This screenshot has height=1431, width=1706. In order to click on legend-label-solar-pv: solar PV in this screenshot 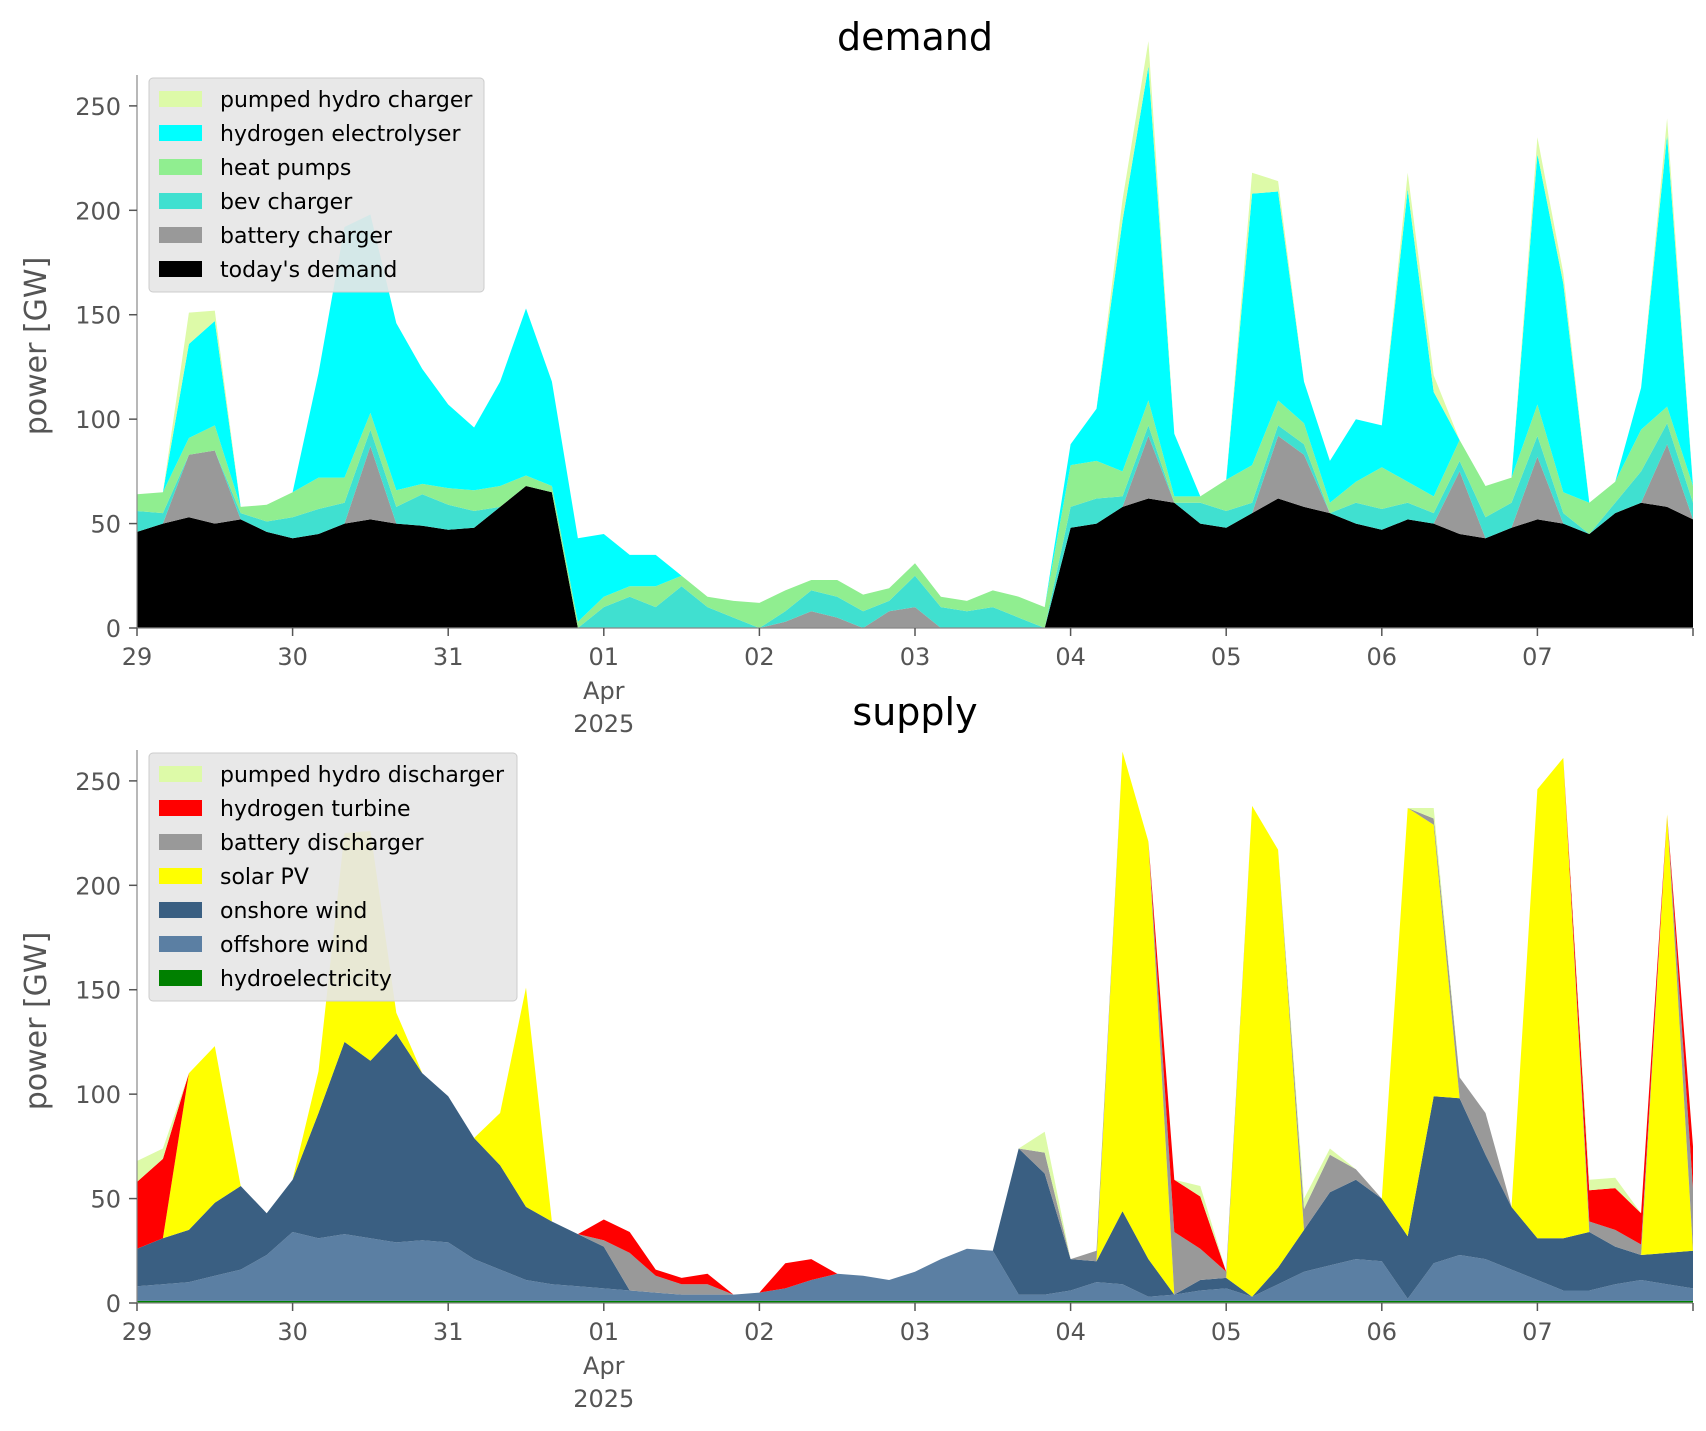, I will do `click(264, 877)`.